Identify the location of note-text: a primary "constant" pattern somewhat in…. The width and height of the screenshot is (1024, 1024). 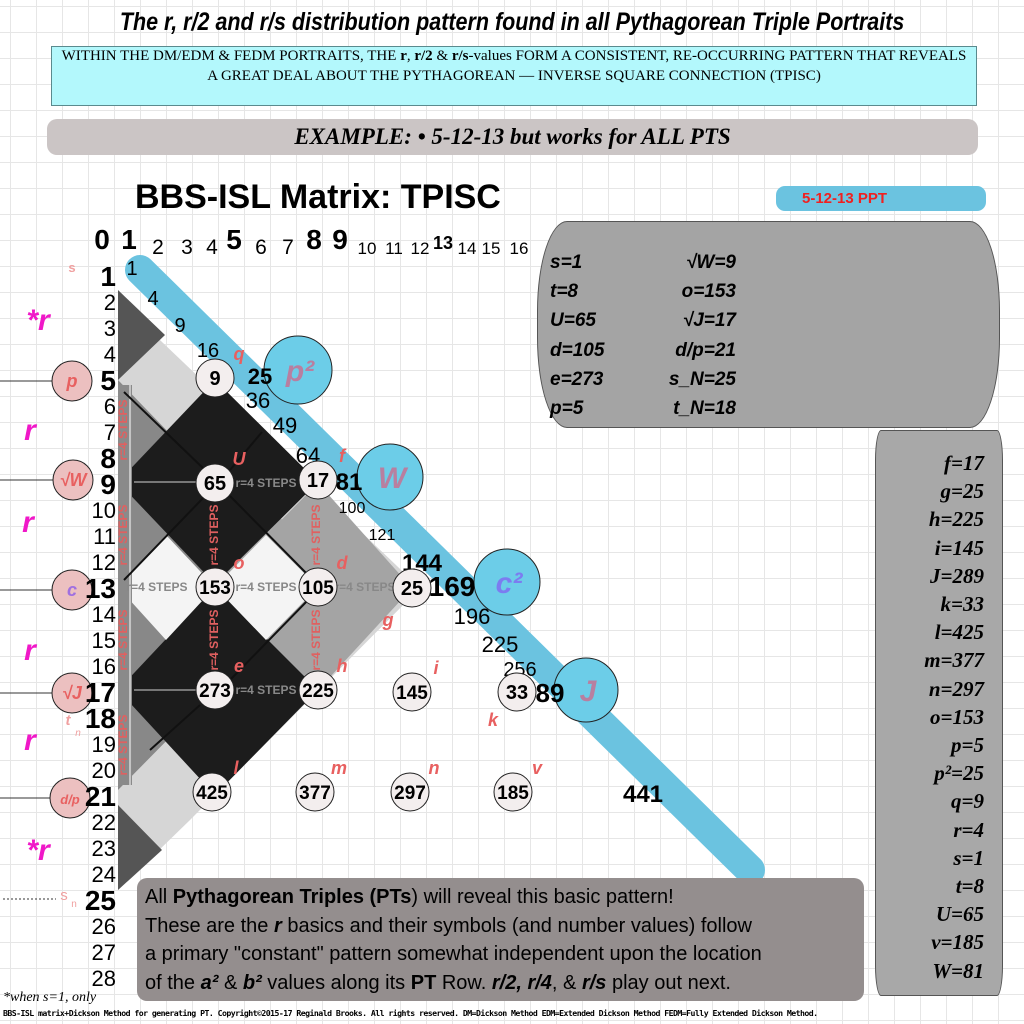
(453, 954).